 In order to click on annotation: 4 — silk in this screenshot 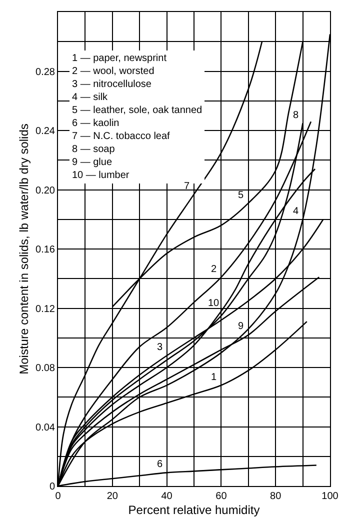, I will do `click(90, 97)`.